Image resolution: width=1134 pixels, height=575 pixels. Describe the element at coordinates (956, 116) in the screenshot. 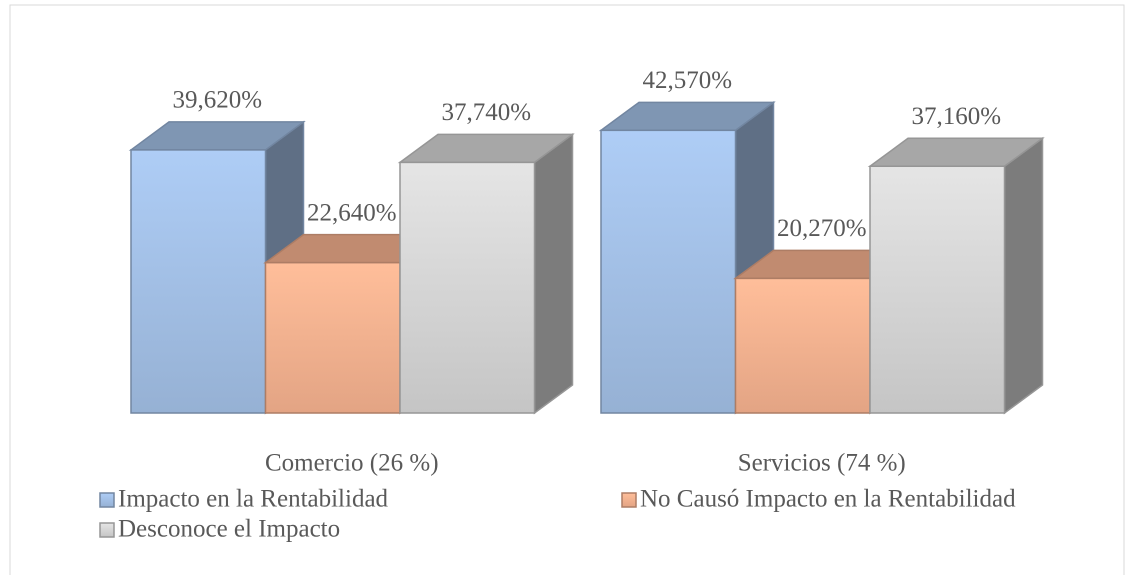

I see `data-label: 37,160%` at that location.